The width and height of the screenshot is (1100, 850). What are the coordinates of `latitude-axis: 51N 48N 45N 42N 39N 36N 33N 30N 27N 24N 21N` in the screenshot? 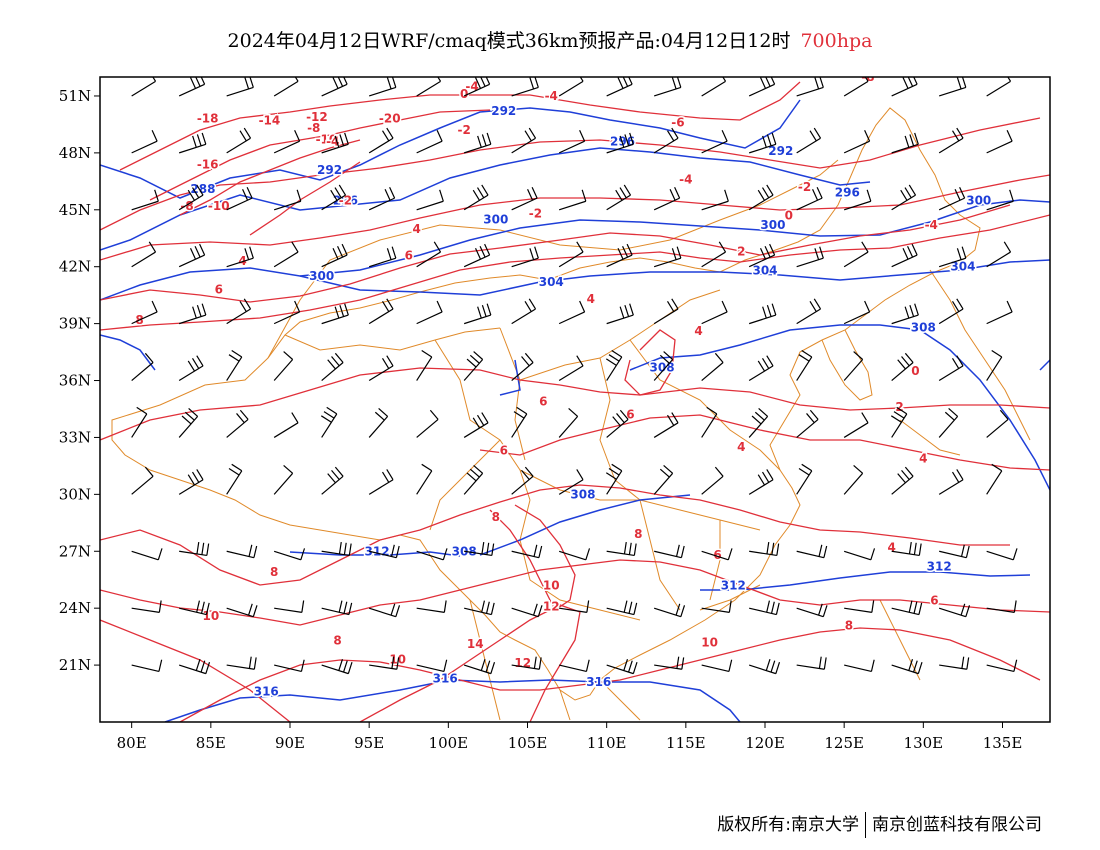 It's located at (79, 380).